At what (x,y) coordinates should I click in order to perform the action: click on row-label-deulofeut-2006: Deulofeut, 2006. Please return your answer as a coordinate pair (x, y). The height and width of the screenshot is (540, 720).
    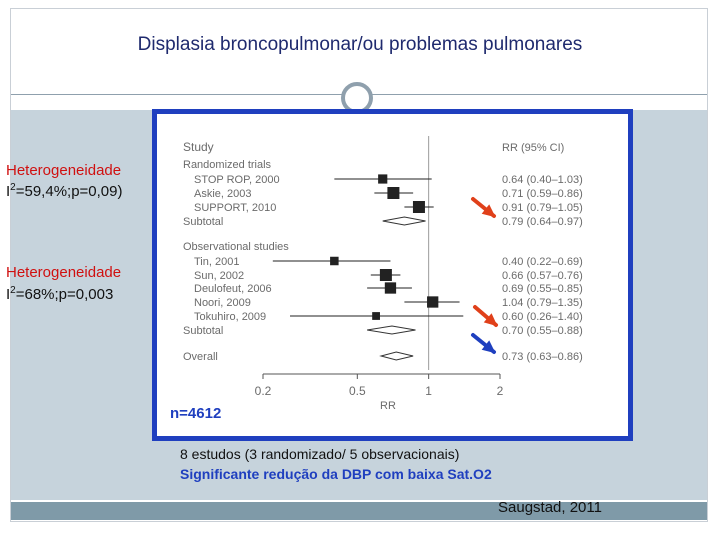
    Looking at the image, I should click on (233, 289).